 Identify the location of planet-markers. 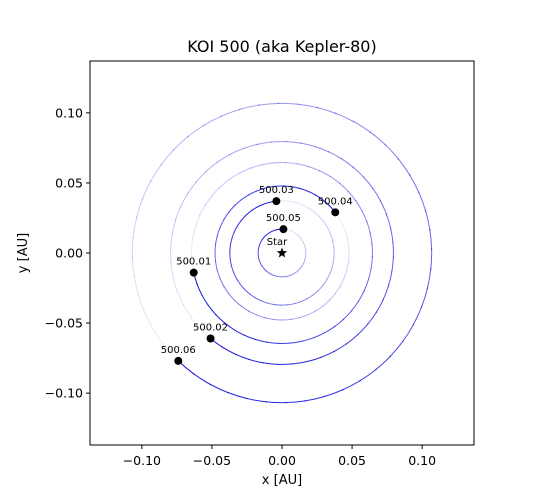
(257, 281).